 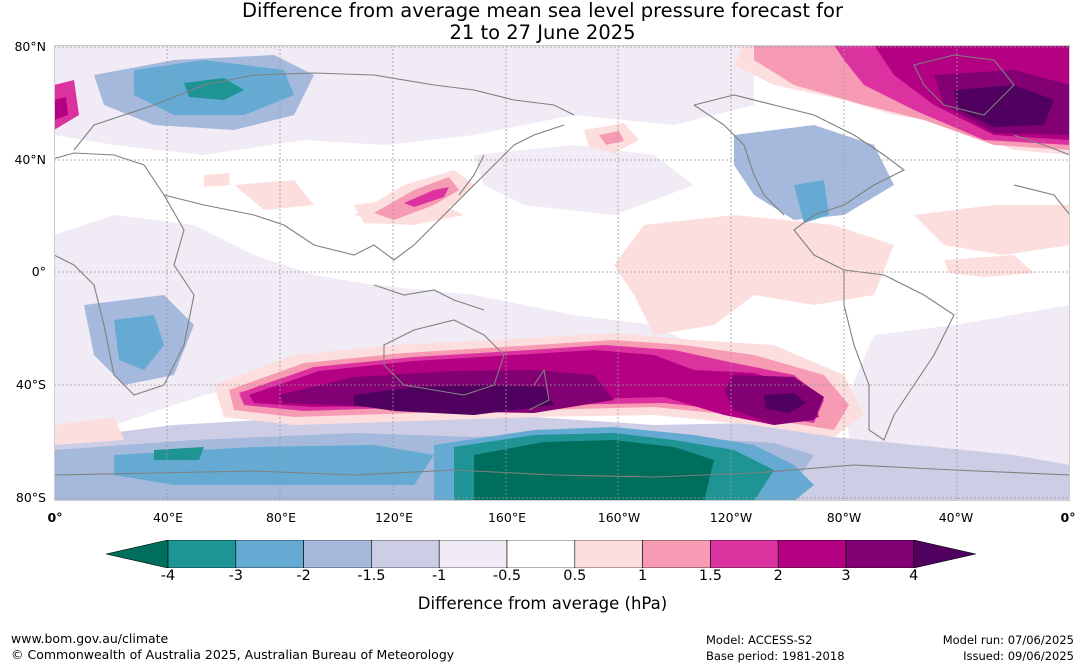 I want to click on colorbar-tick-label: 2, so click(x=778, y=576).